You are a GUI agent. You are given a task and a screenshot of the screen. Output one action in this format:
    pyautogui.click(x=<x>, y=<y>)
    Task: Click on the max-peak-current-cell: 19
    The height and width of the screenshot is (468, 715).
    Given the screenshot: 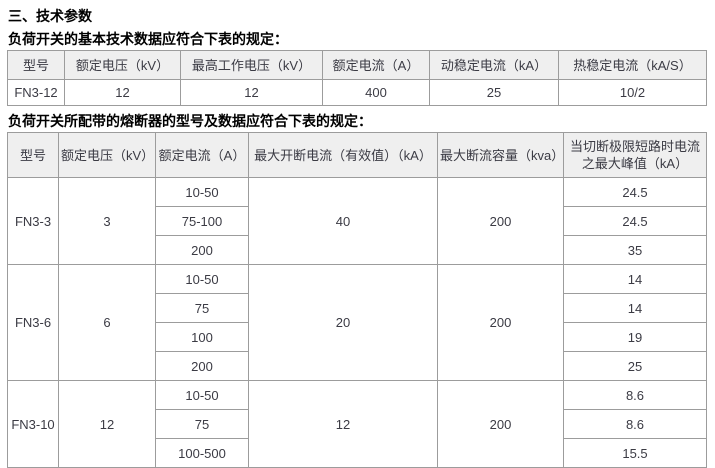 What is the action you would take?
    pyautogui.click(x=635, y=337)
    